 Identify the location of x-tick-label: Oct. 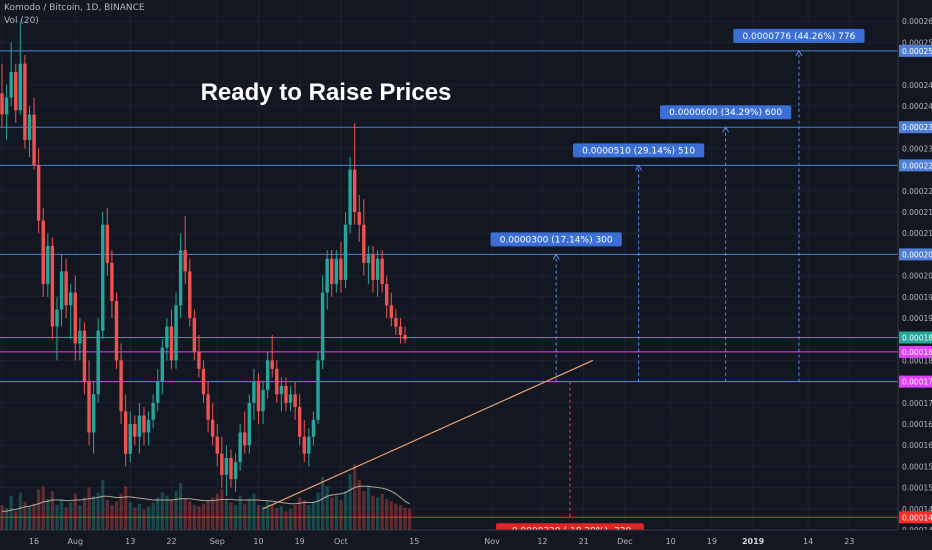
(341, 541).